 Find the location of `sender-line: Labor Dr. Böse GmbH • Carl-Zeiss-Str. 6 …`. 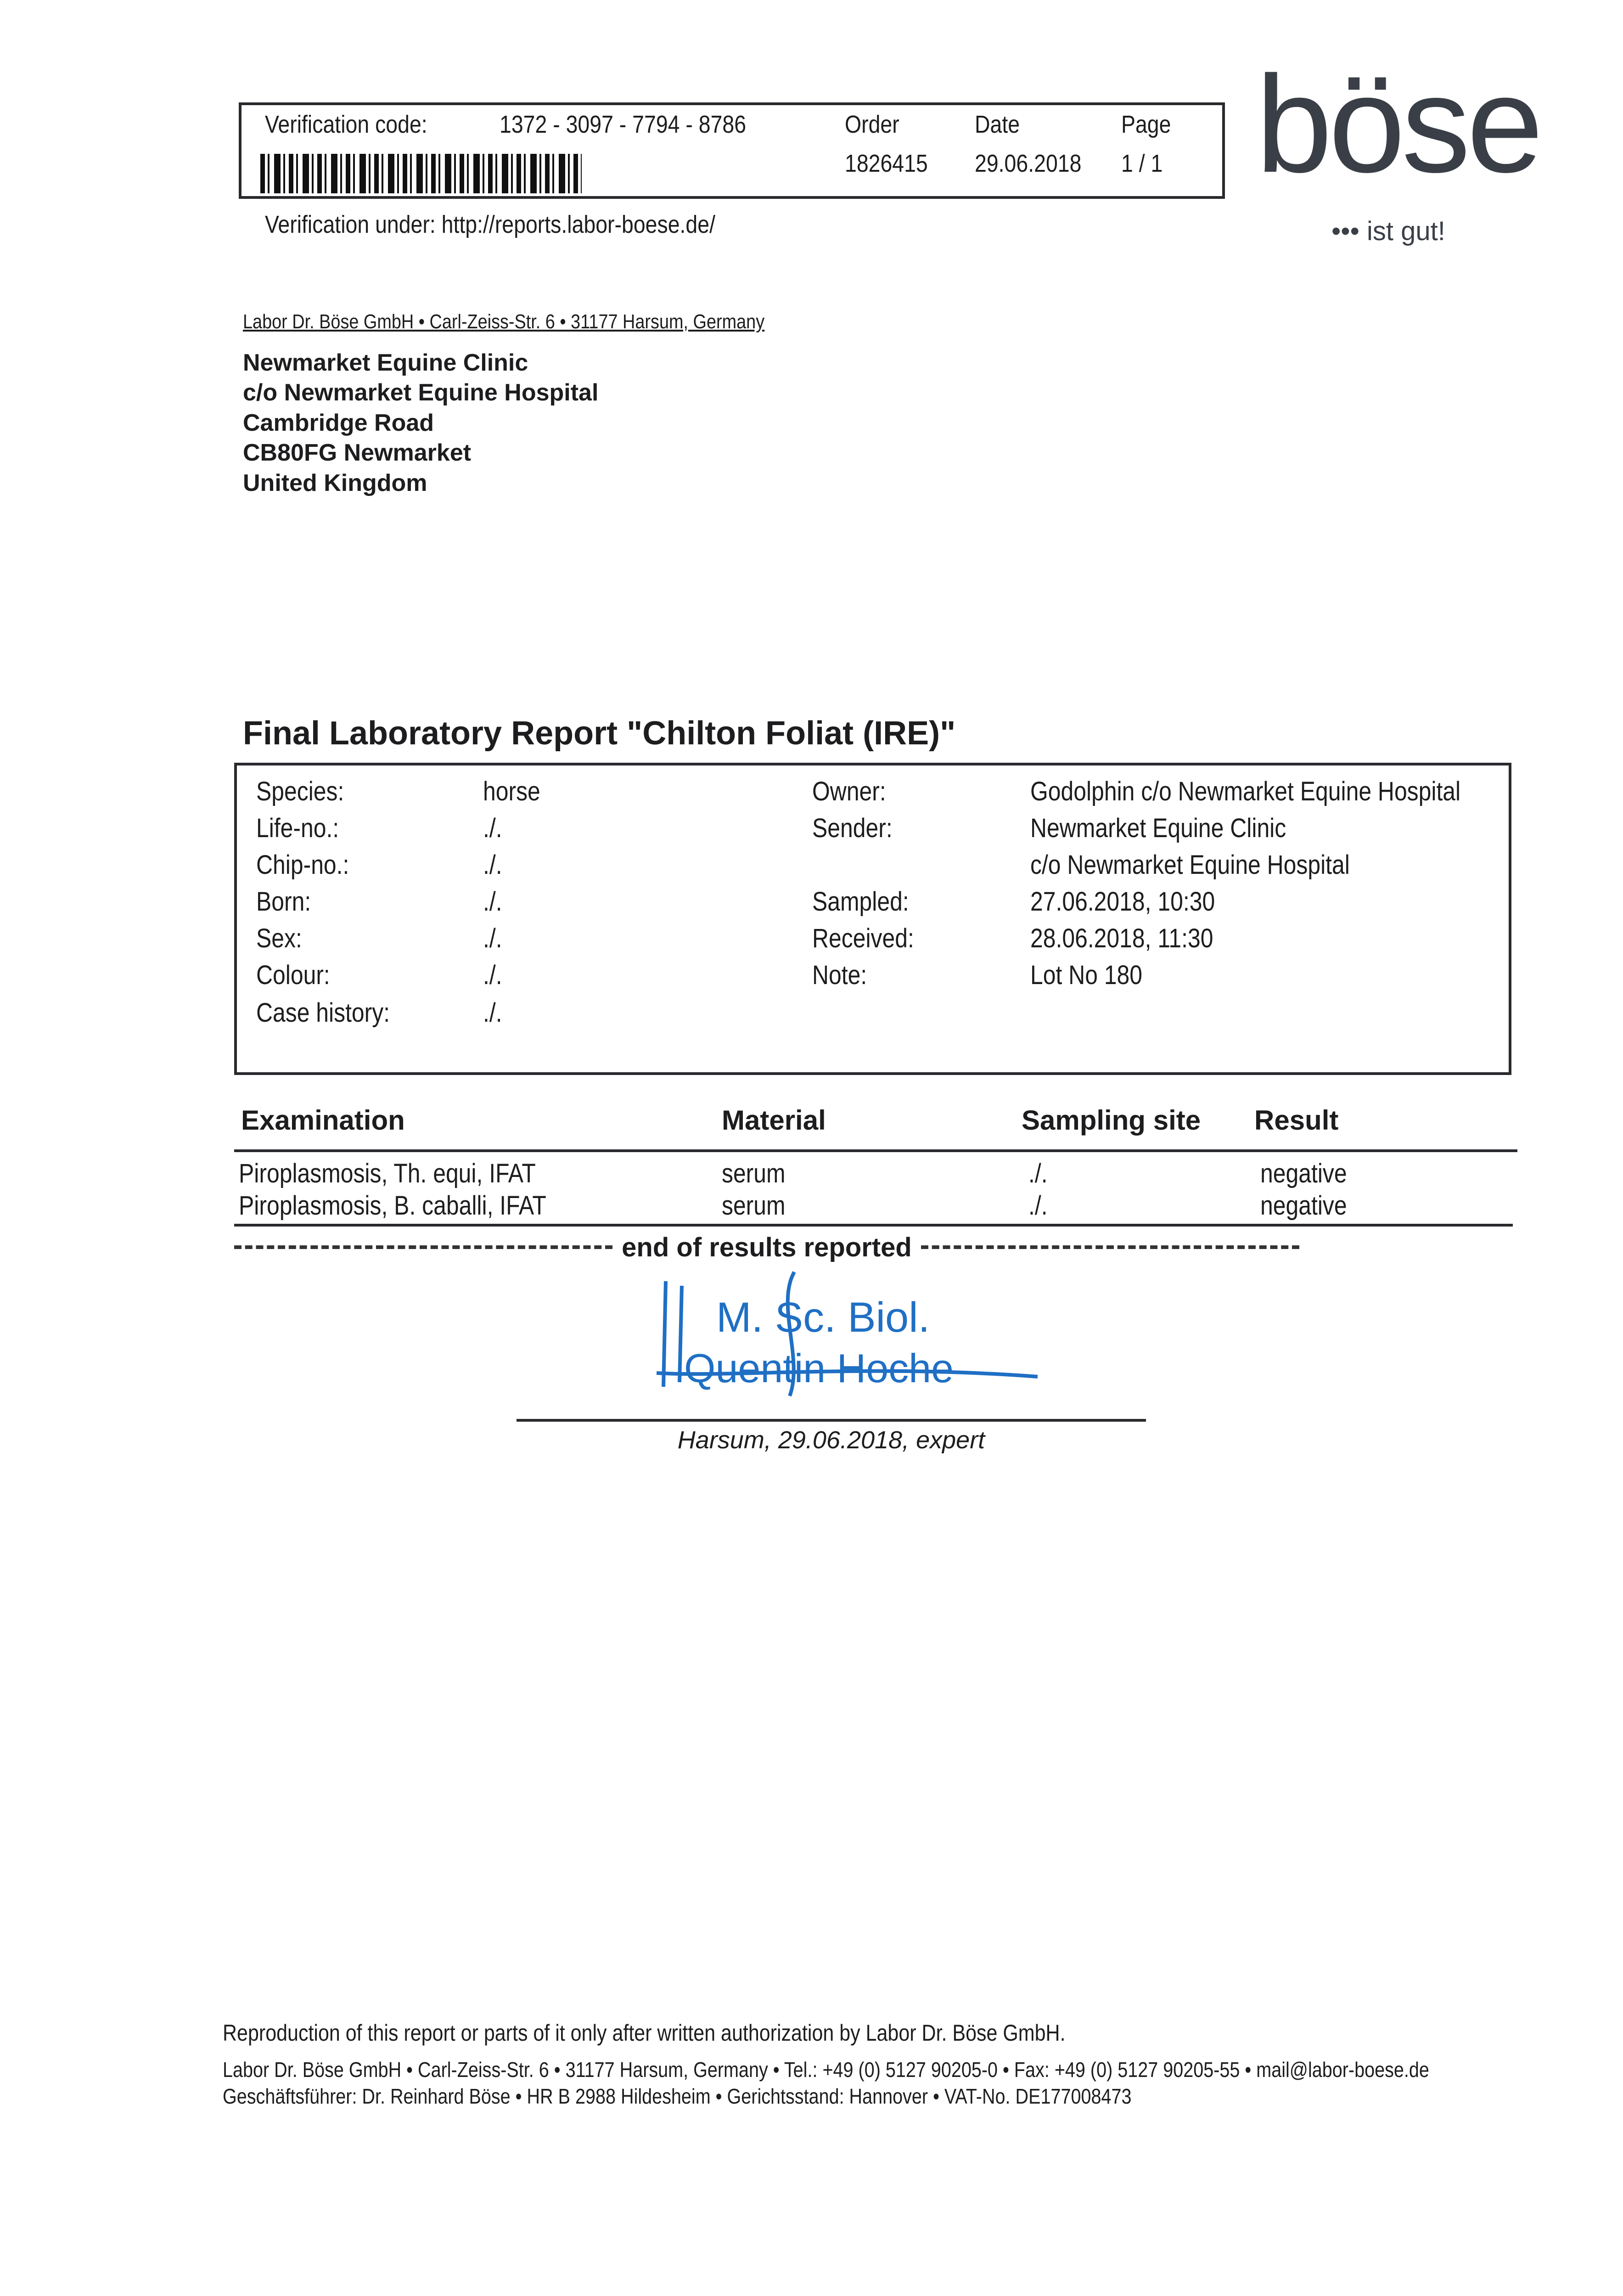

sender-line: Labor Dr. Böse GmbH • Carl-Zeiss-Str. 6 … is located at coordinates (504, 321).